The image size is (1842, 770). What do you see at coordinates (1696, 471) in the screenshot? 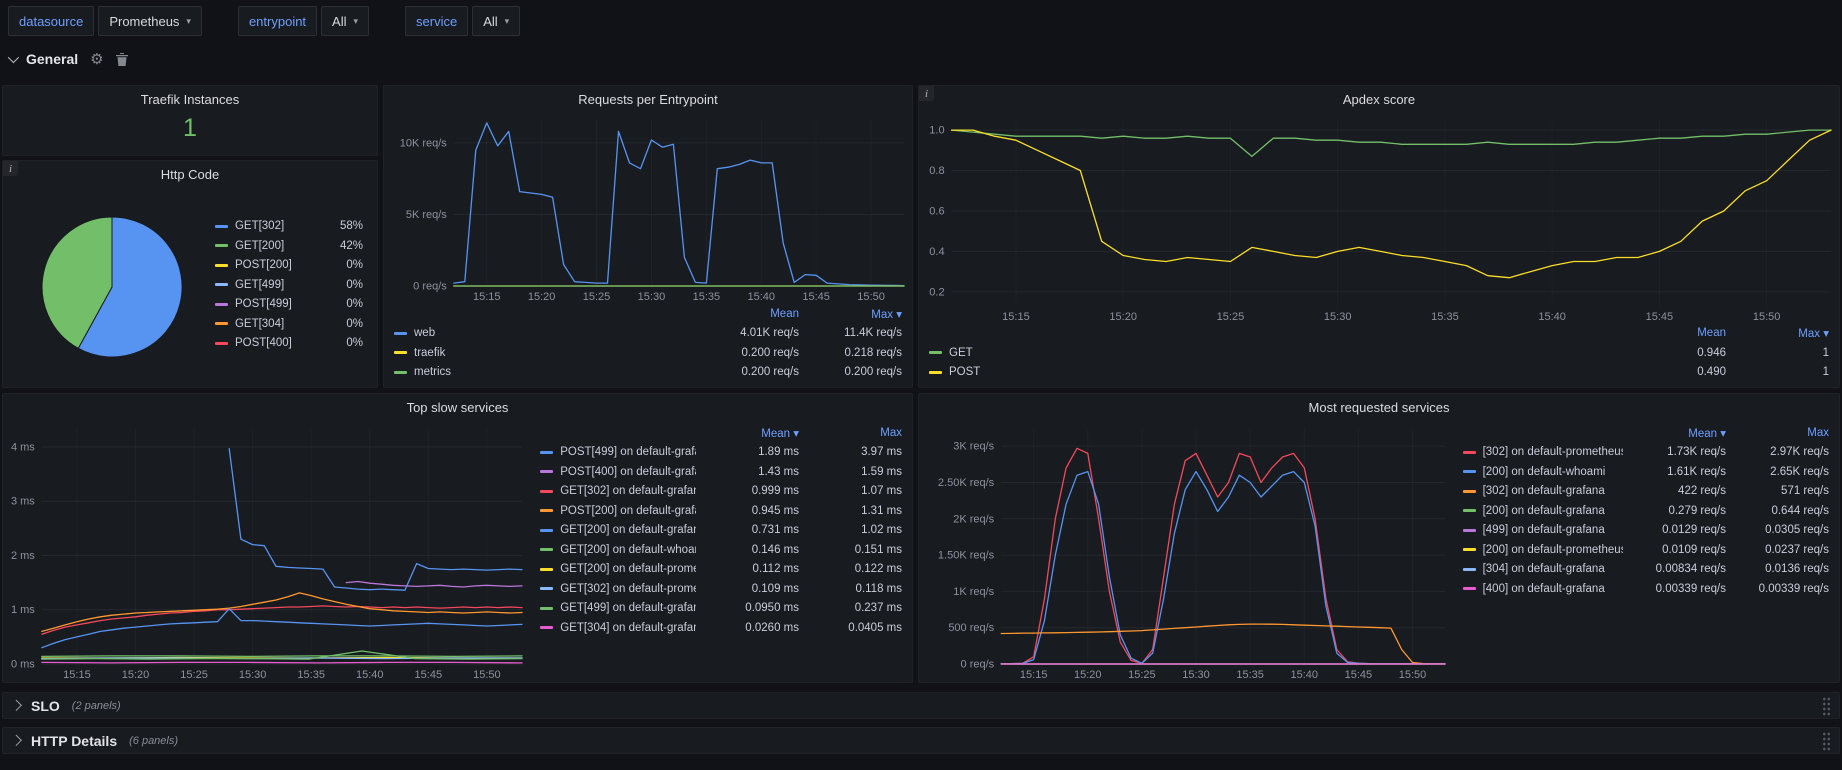
I see `series-mean: 1.61K req/s` at bounding box center [1696, 471].